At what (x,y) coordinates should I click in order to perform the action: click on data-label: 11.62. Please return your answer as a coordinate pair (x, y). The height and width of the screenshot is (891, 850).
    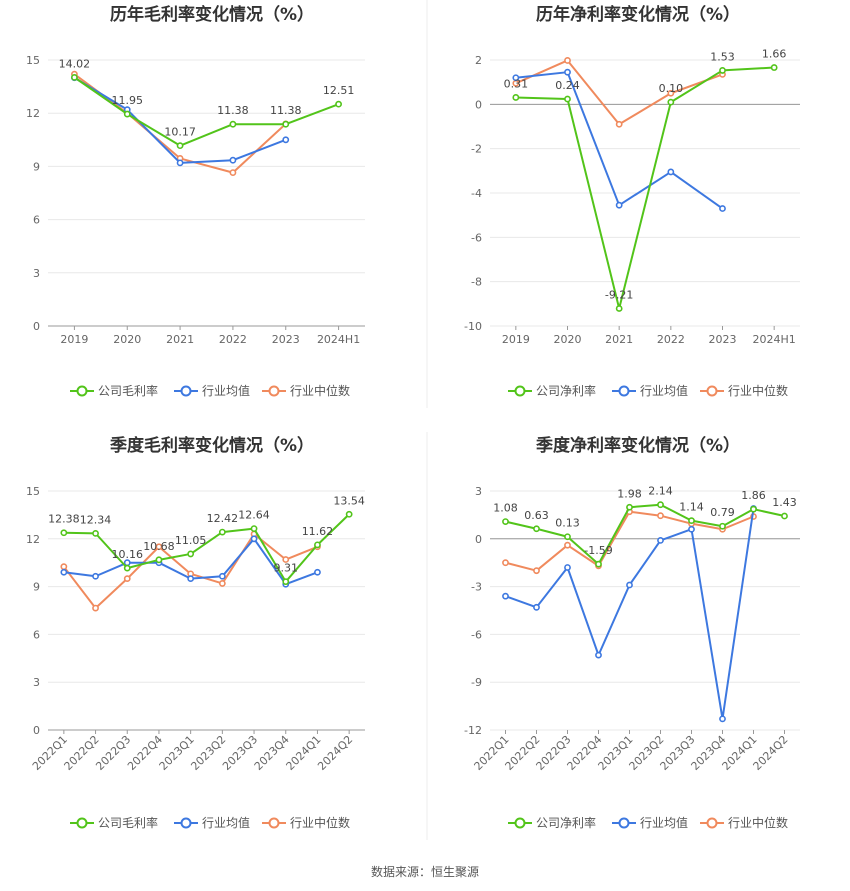
    Looking at the image, I should click on (318, 531).